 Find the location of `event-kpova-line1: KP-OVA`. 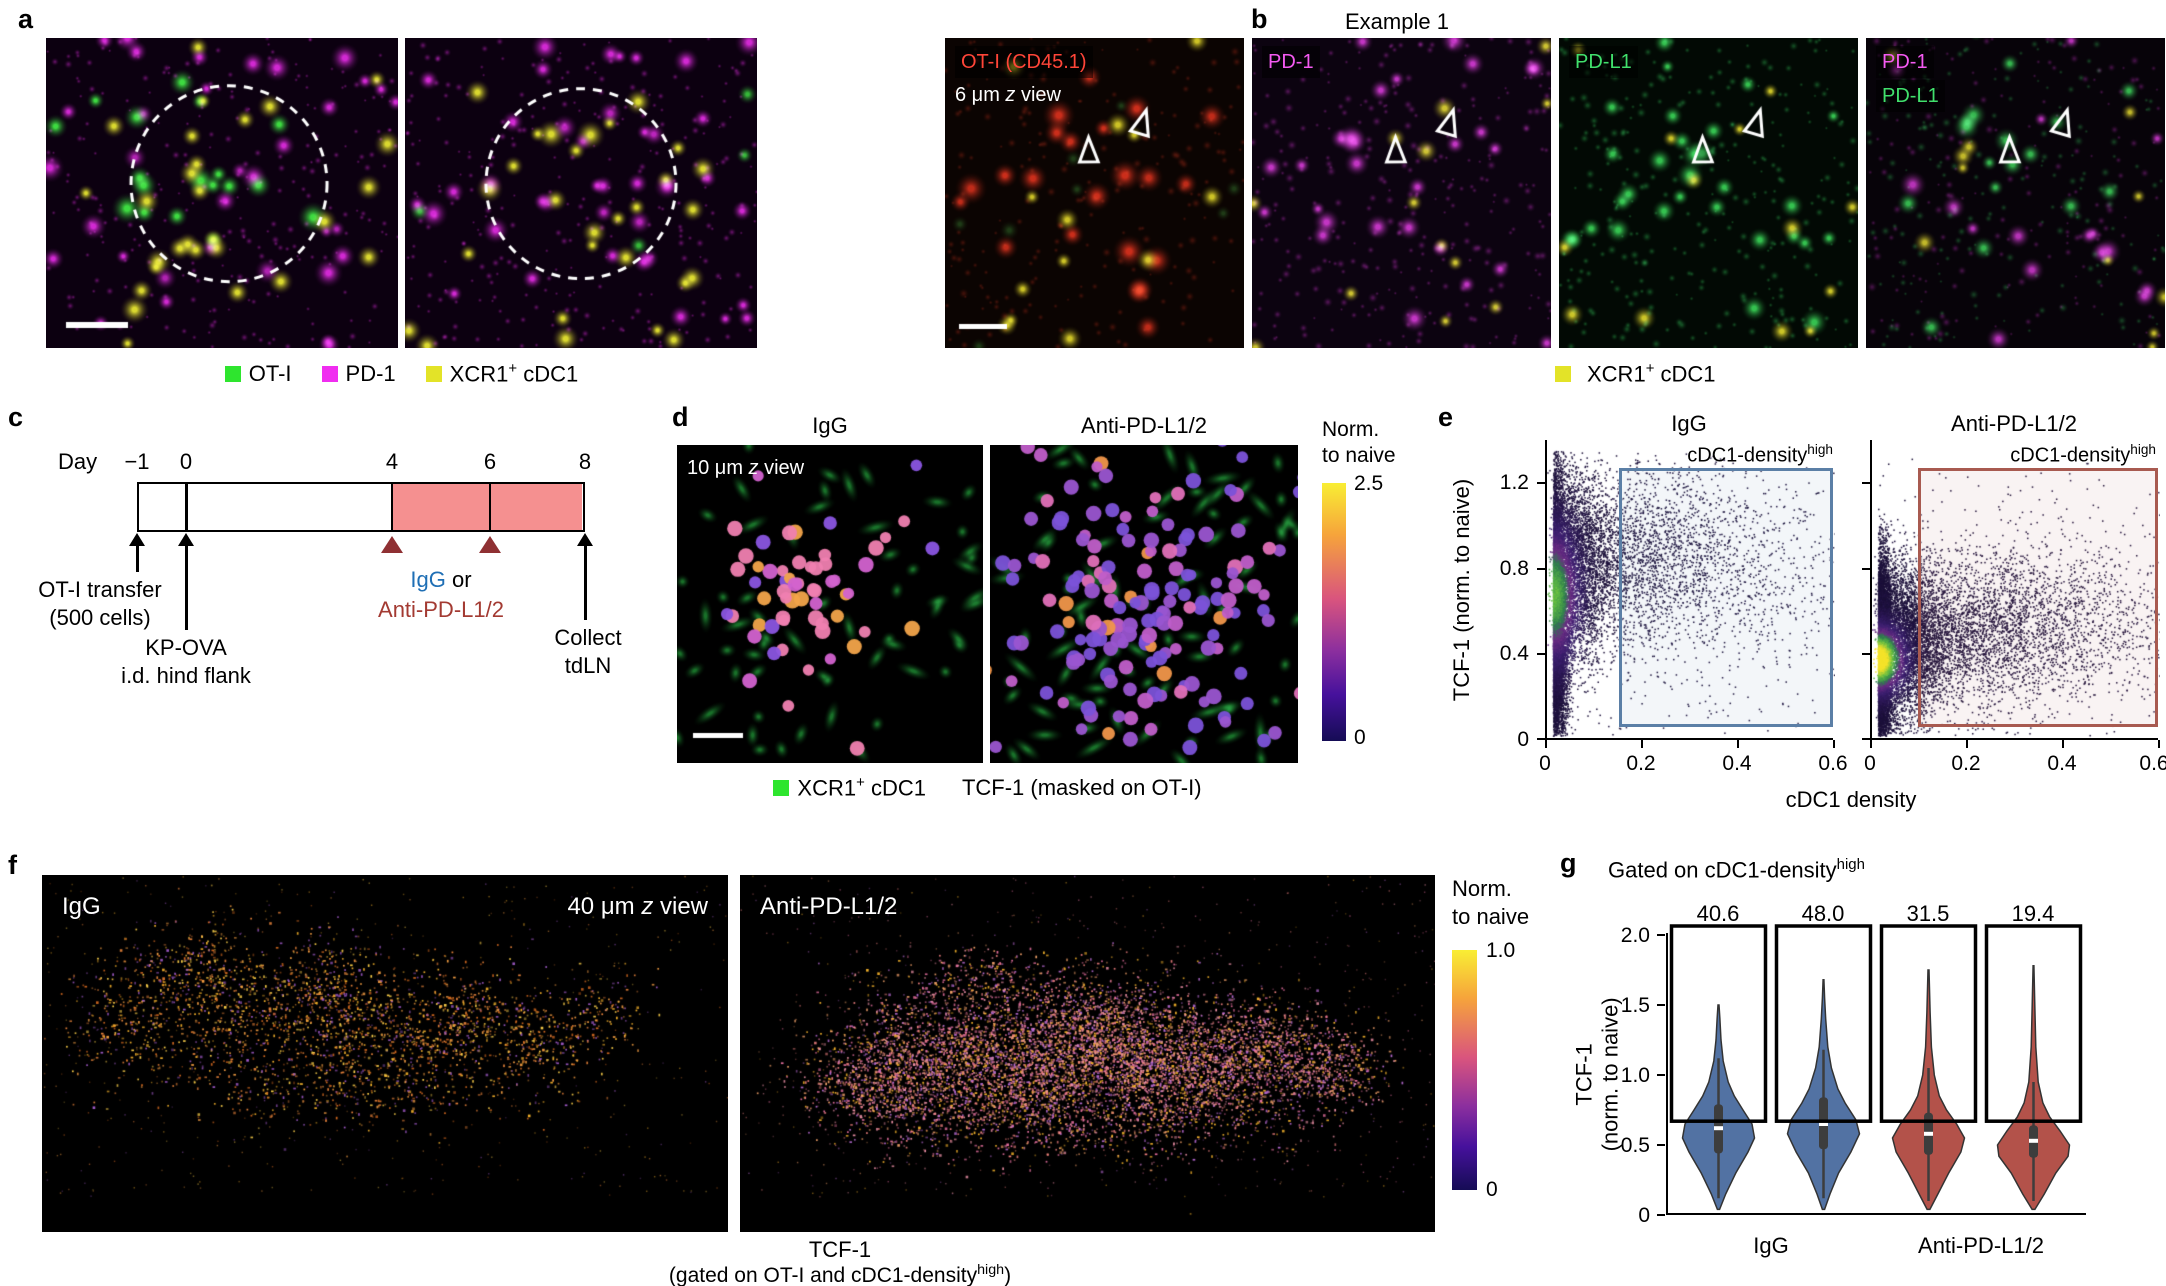

event-kpova-line1: KP-OVA is located at coordinates (186, 647).